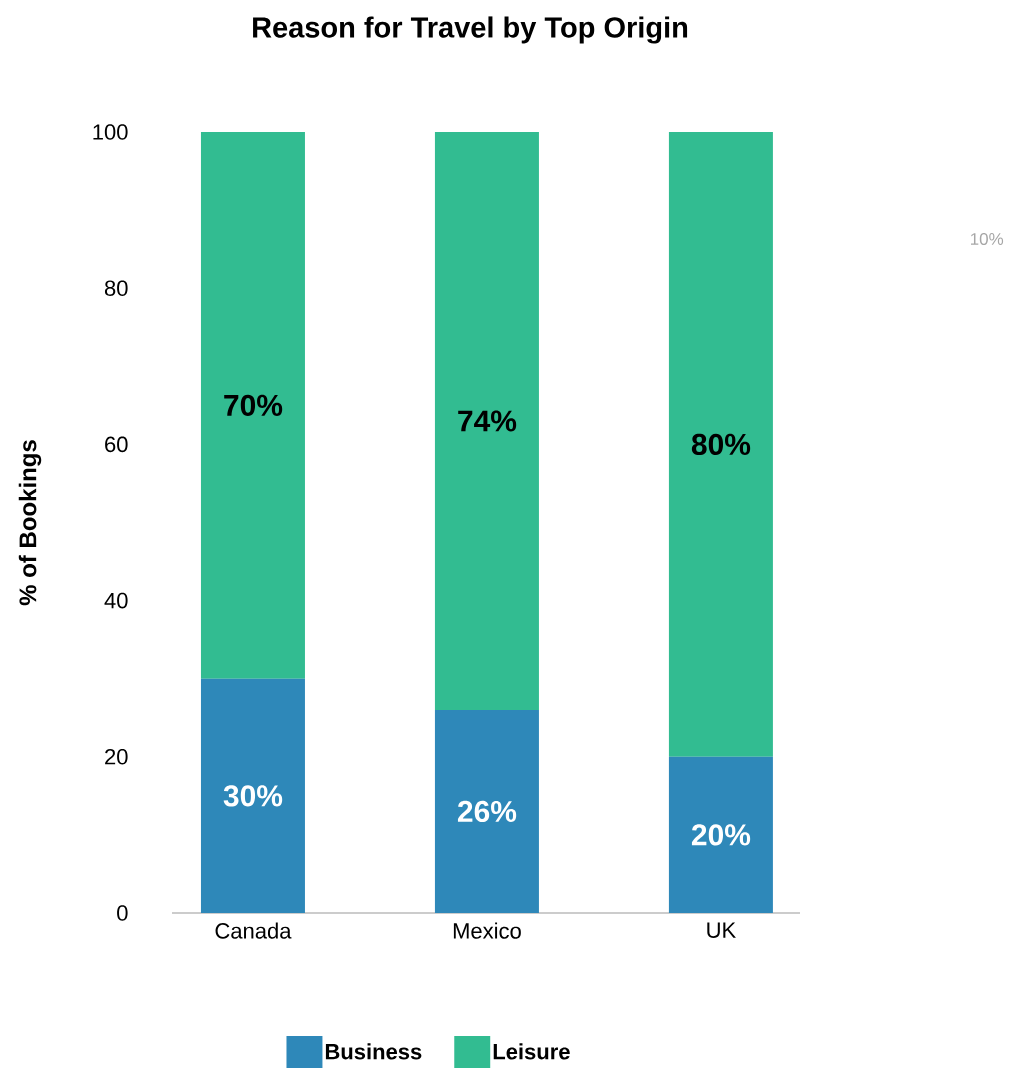 The width and height of the screenshot is (1015, 1068). Describe the element at coordinates (373, 1051) in the screenshot. I see `legend-label: Business` at that location.